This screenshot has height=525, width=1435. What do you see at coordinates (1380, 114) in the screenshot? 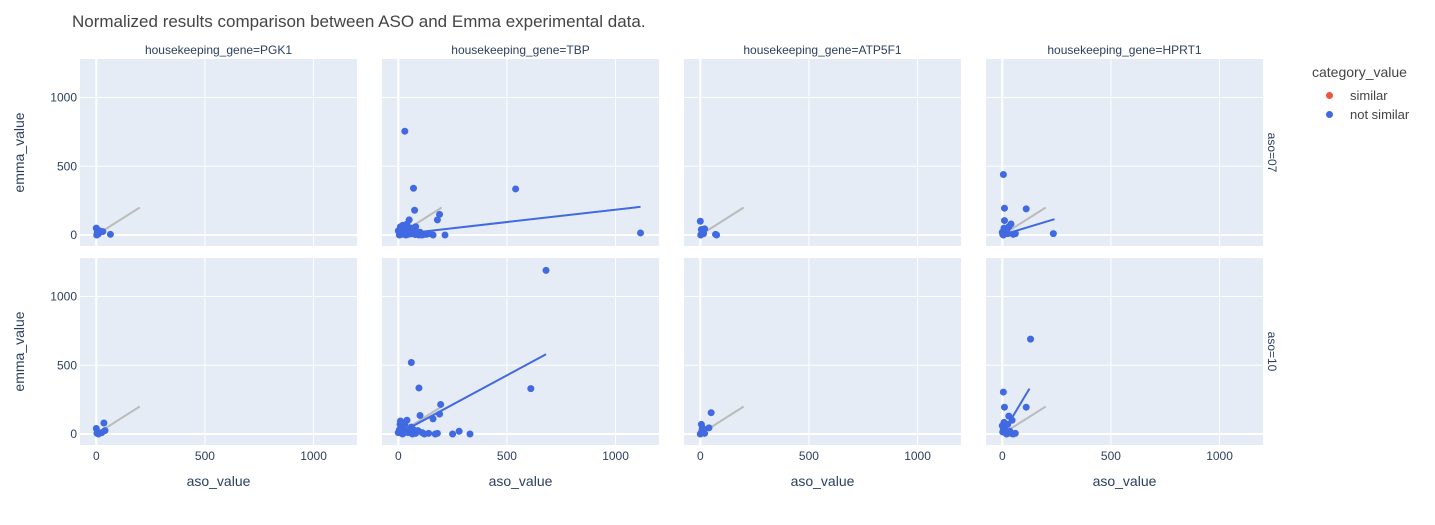
I see `legend-label-not-similar: not similar` at bounding box center [1380, 114].